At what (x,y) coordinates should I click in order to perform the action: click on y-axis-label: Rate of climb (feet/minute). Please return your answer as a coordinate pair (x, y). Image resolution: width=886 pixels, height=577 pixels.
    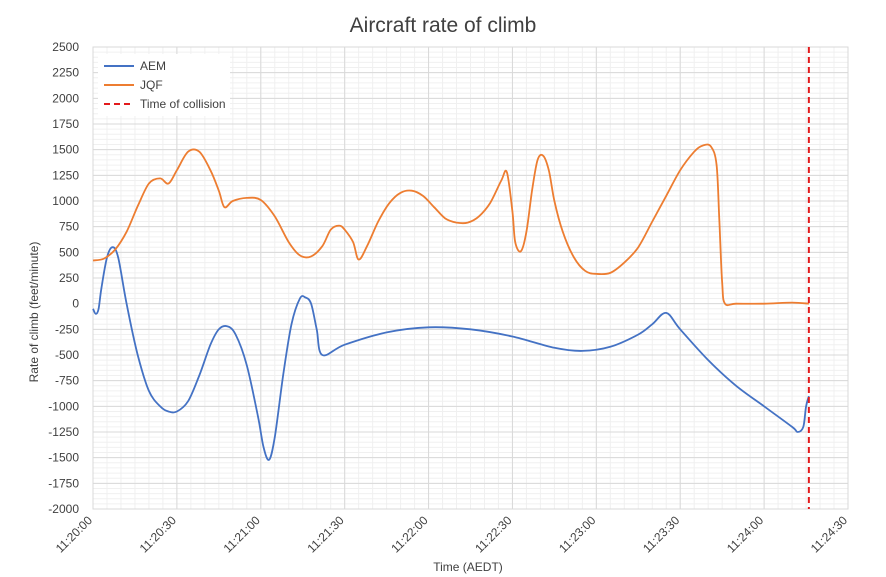
    Looking at the image, I should click on (34, 312).